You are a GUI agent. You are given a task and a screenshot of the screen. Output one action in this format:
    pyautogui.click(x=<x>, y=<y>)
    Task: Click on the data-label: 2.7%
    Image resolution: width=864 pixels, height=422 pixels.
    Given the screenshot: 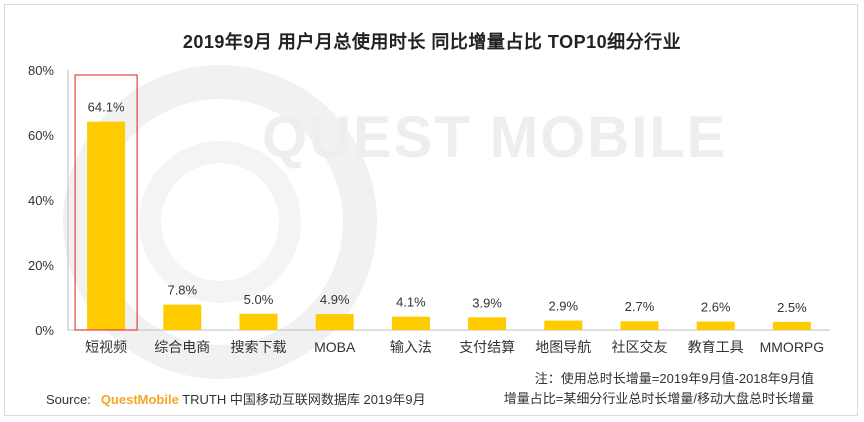 What is the action you would take?
    pyautogui.click(x=640, y=306)
    